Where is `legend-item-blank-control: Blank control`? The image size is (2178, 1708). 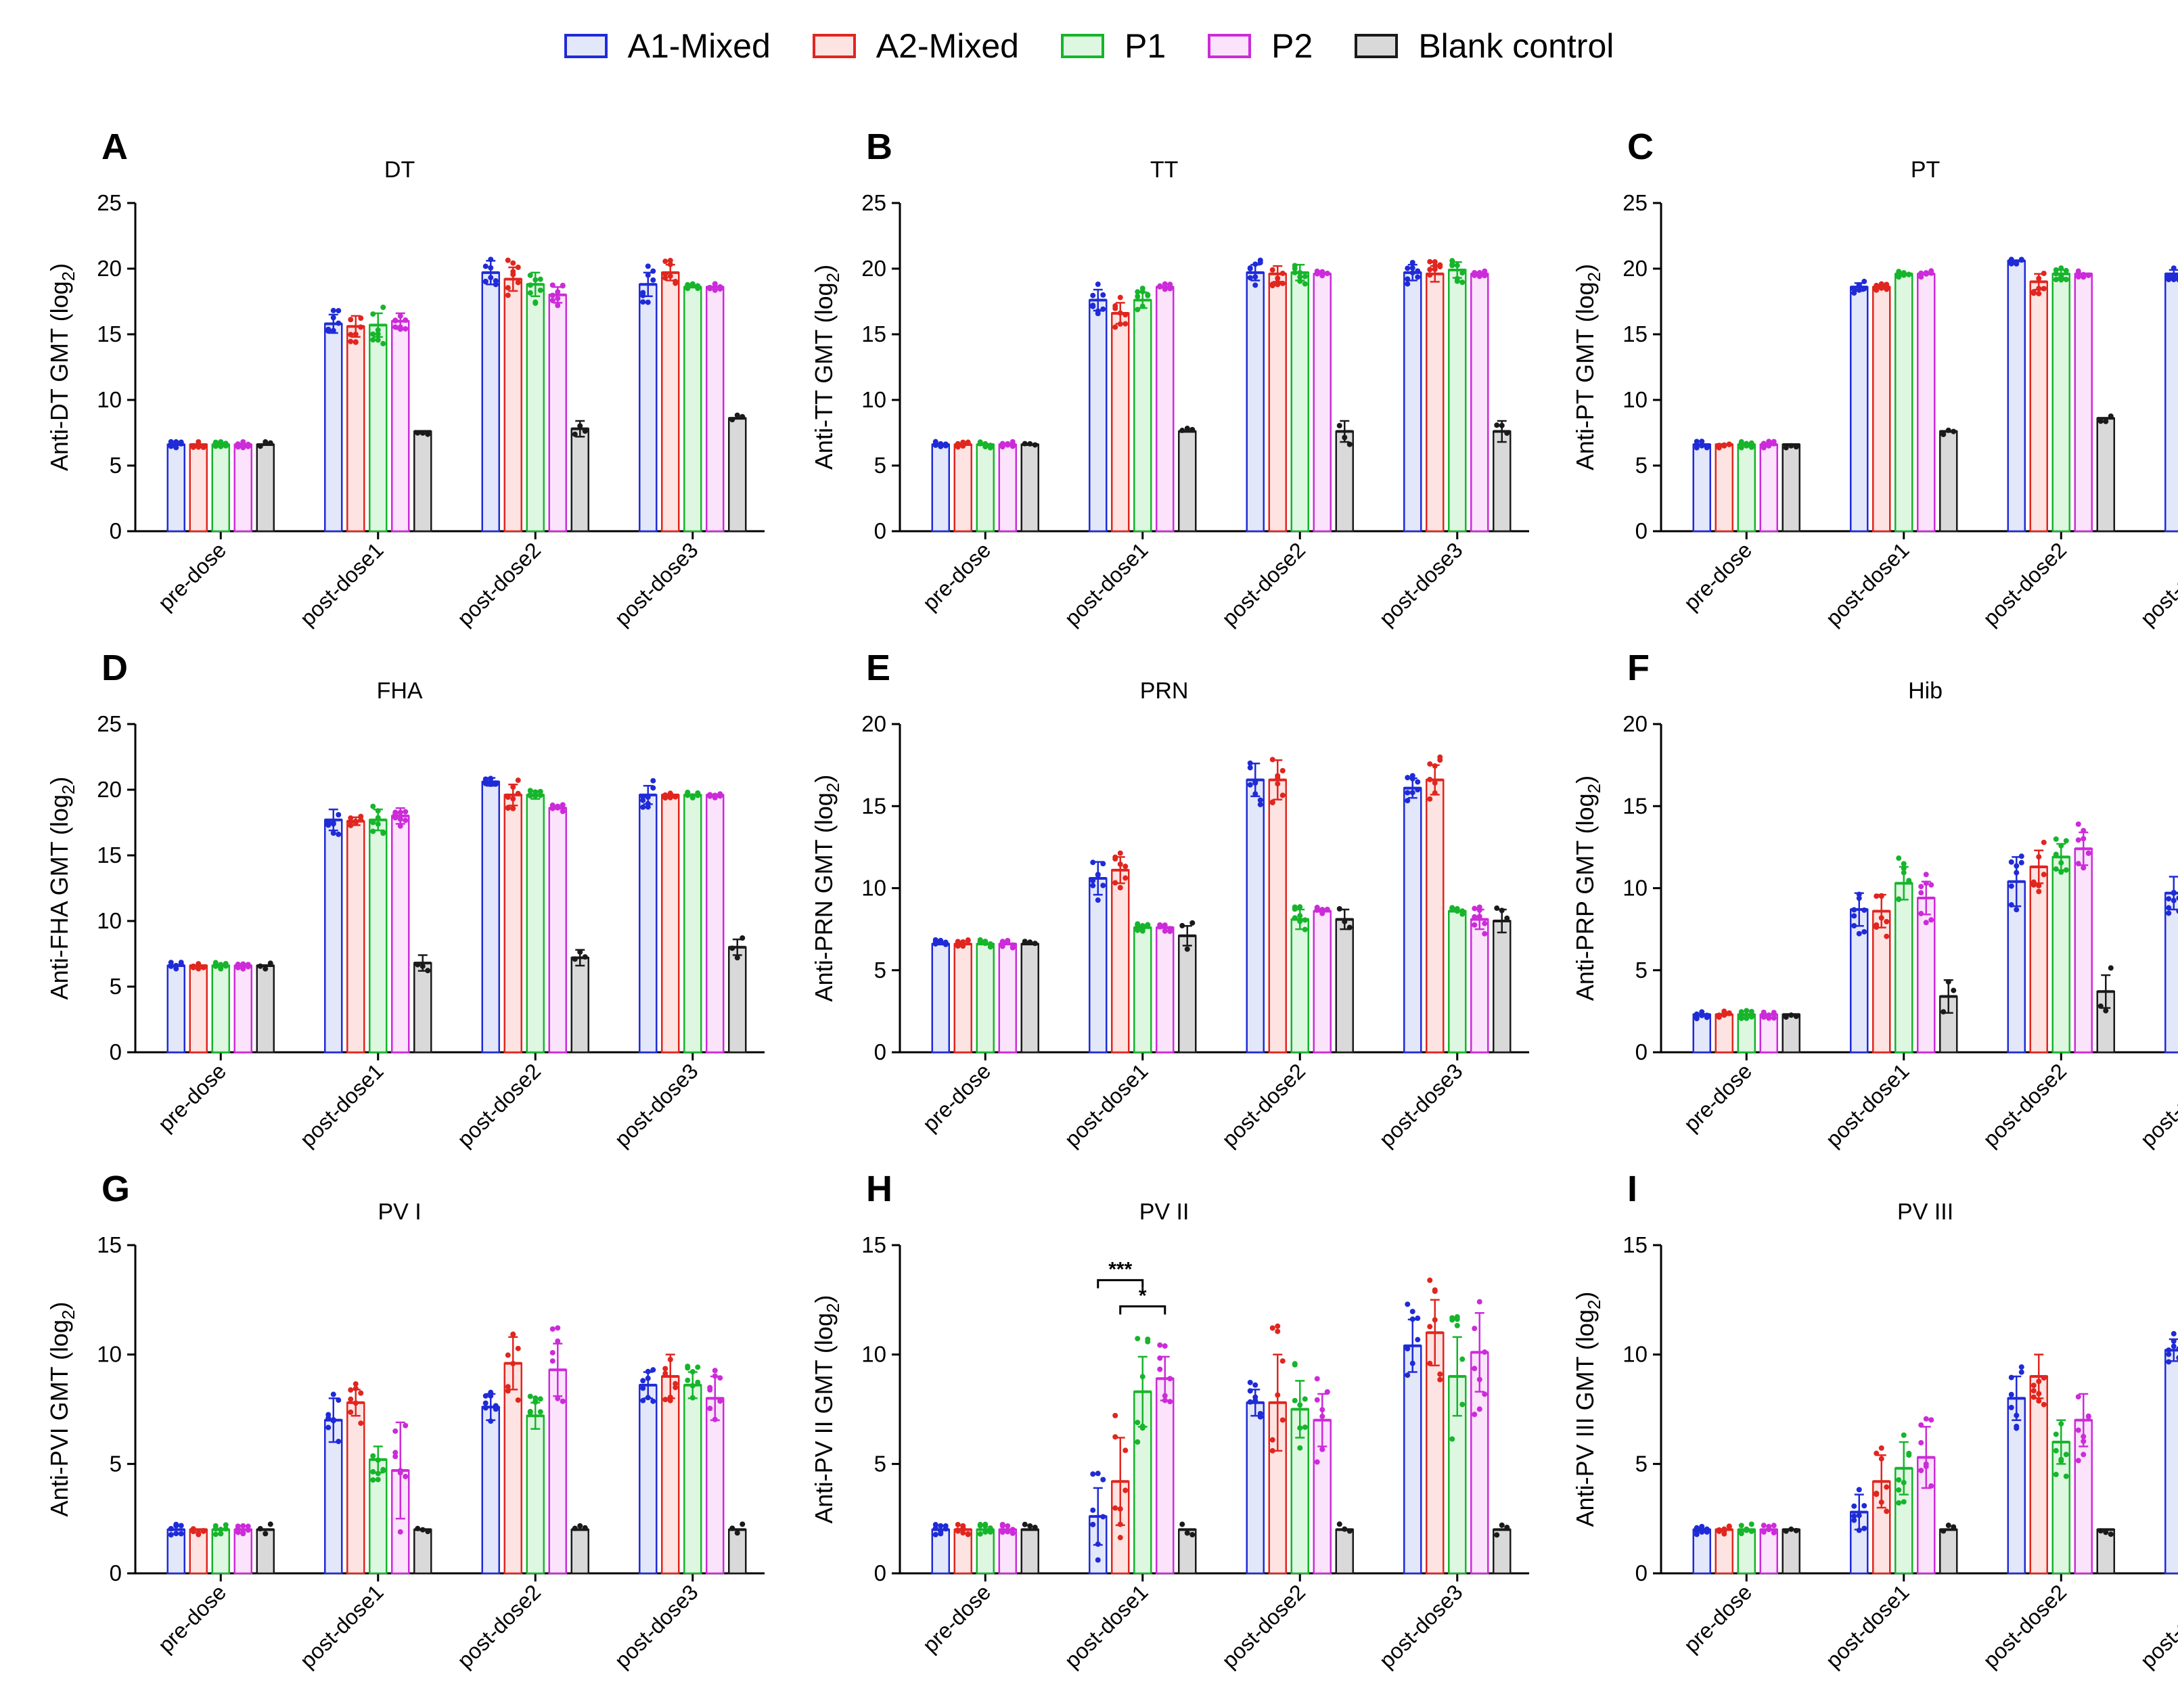
legend-item-blank-control: Blank control is located at coordinates (1485, 46).